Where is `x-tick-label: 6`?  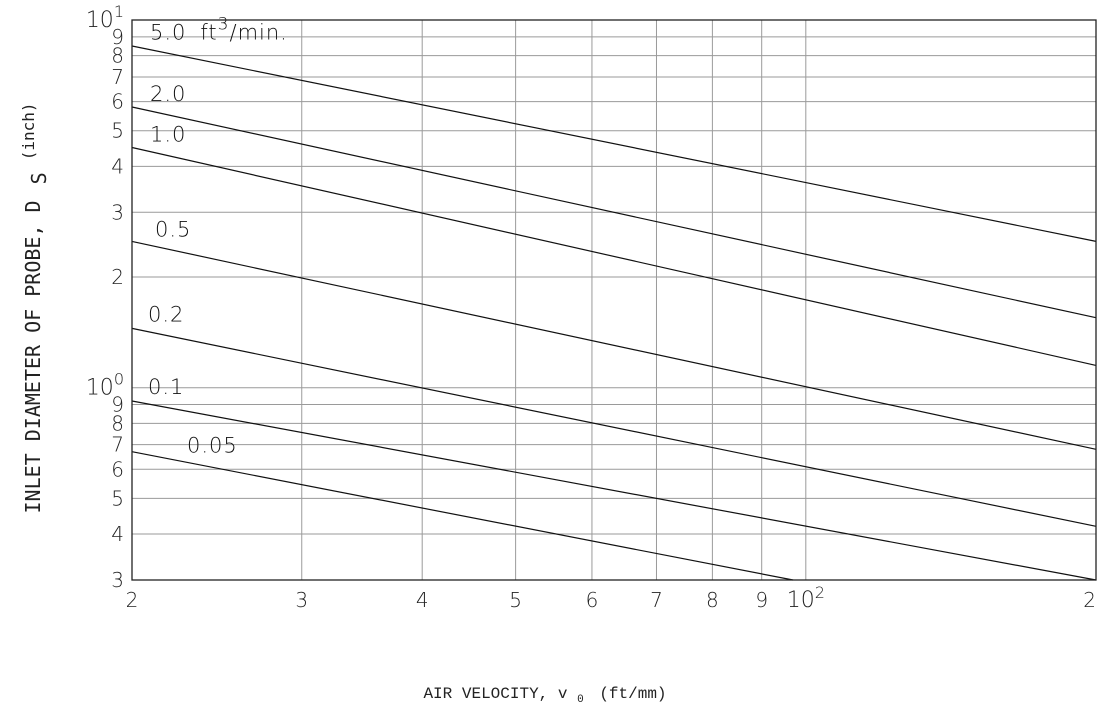 x-tick-label: 6 is located at coordinates (592, 600).